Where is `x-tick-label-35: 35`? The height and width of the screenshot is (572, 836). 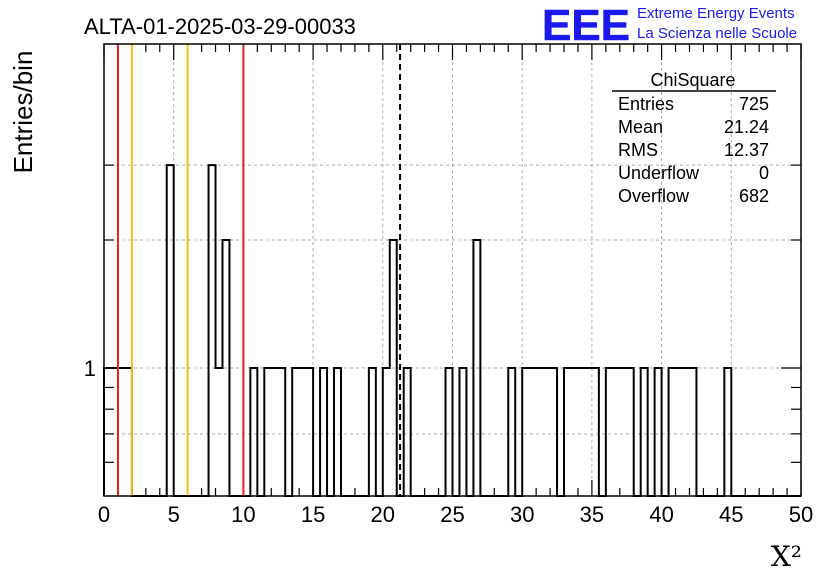 x-tick-label-35: 35 is located at coordinates (592, 514).